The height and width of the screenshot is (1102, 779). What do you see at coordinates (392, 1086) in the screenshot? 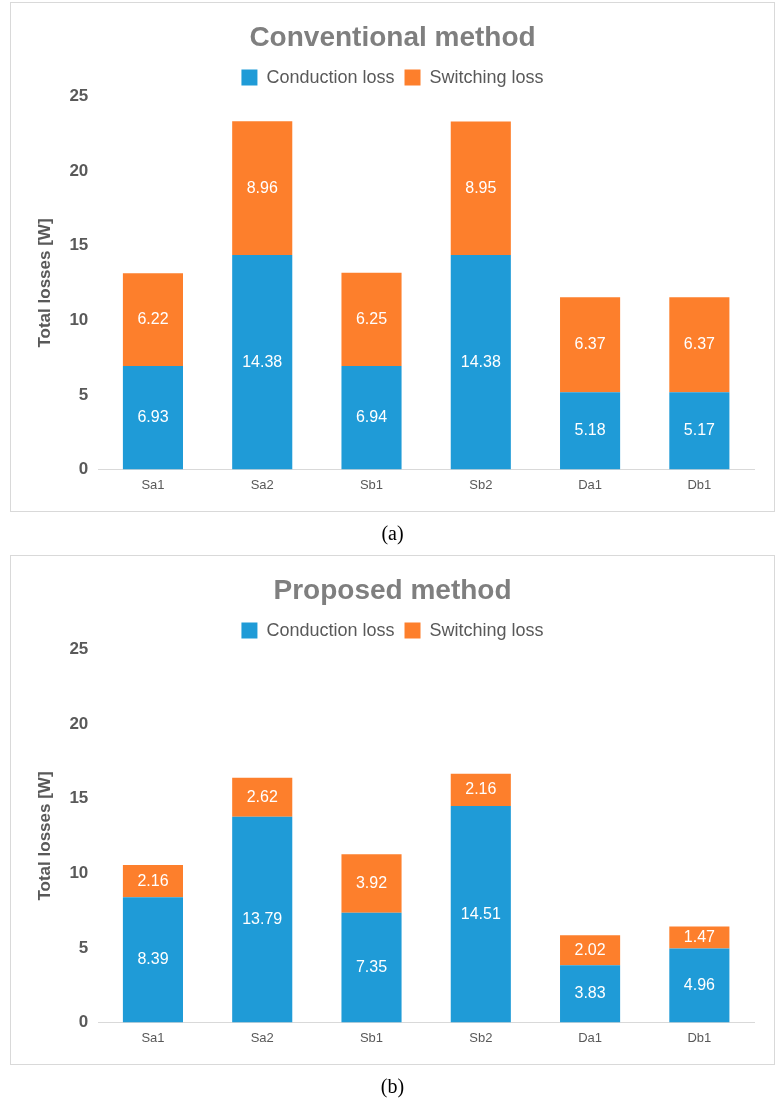
I see `text: (b)` at bounding box center [392, 1086].